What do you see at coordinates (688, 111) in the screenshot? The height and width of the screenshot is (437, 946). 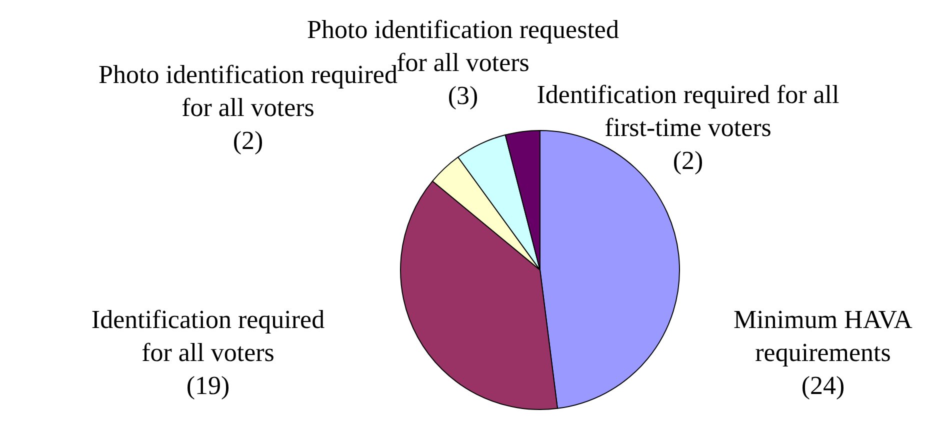 I see `slice-label: Identification required for all first-time voters` at bounding box center [688, 111].